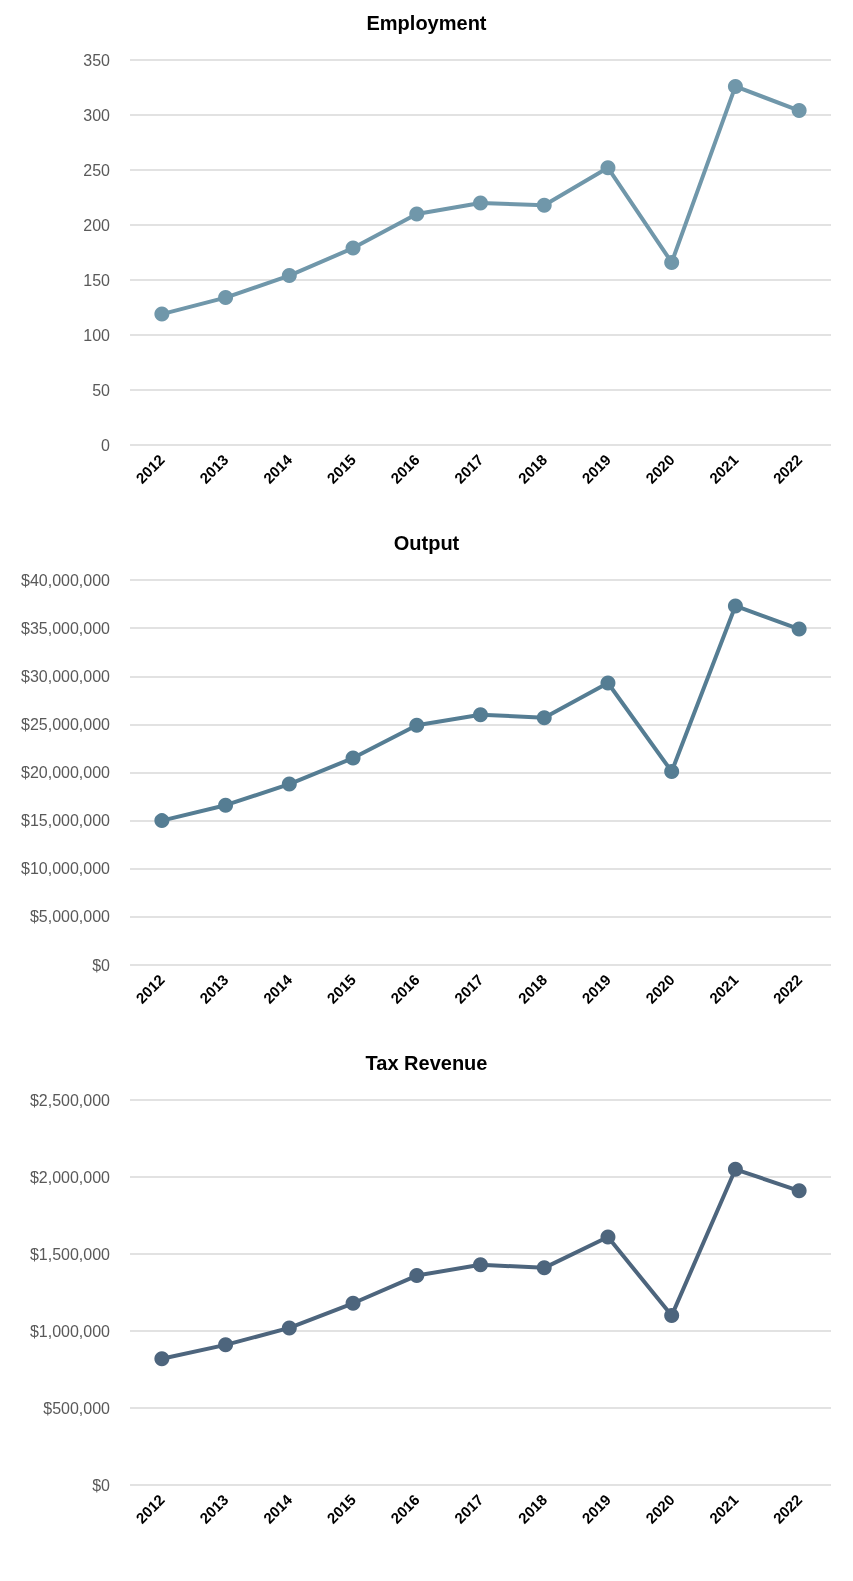 This screenshot has width=853, height=1581. Describe the element at coordinates (66, 772) in the screenshot. I see `y-tick-label: $20,000,000` at that location.